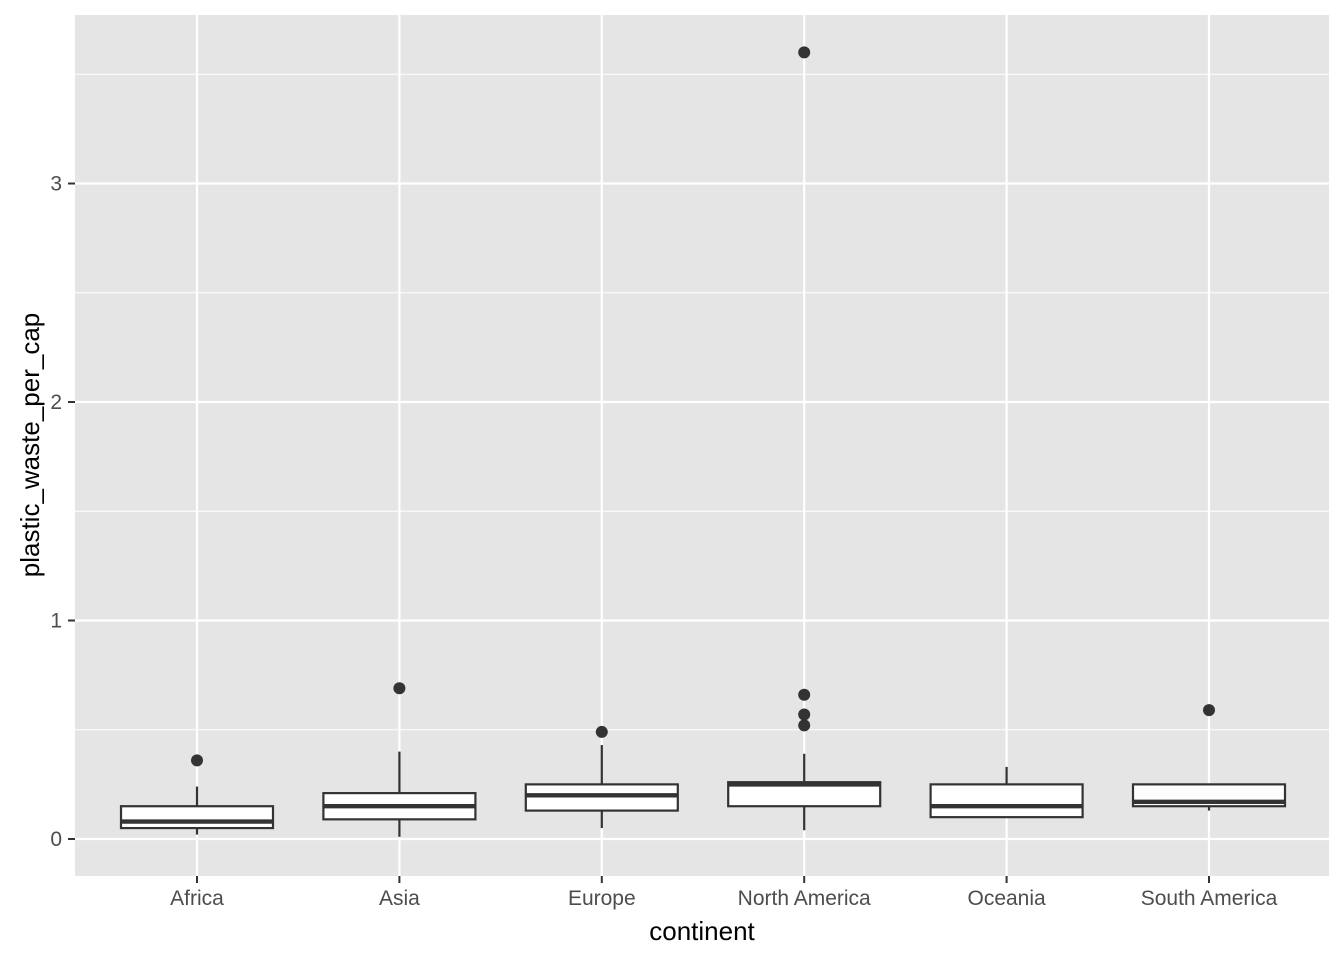  What do you see at coordinates (1006, 898) in the screenshot?
I see `x-tick-label: Oceania` at bounding box center [1006, 898].